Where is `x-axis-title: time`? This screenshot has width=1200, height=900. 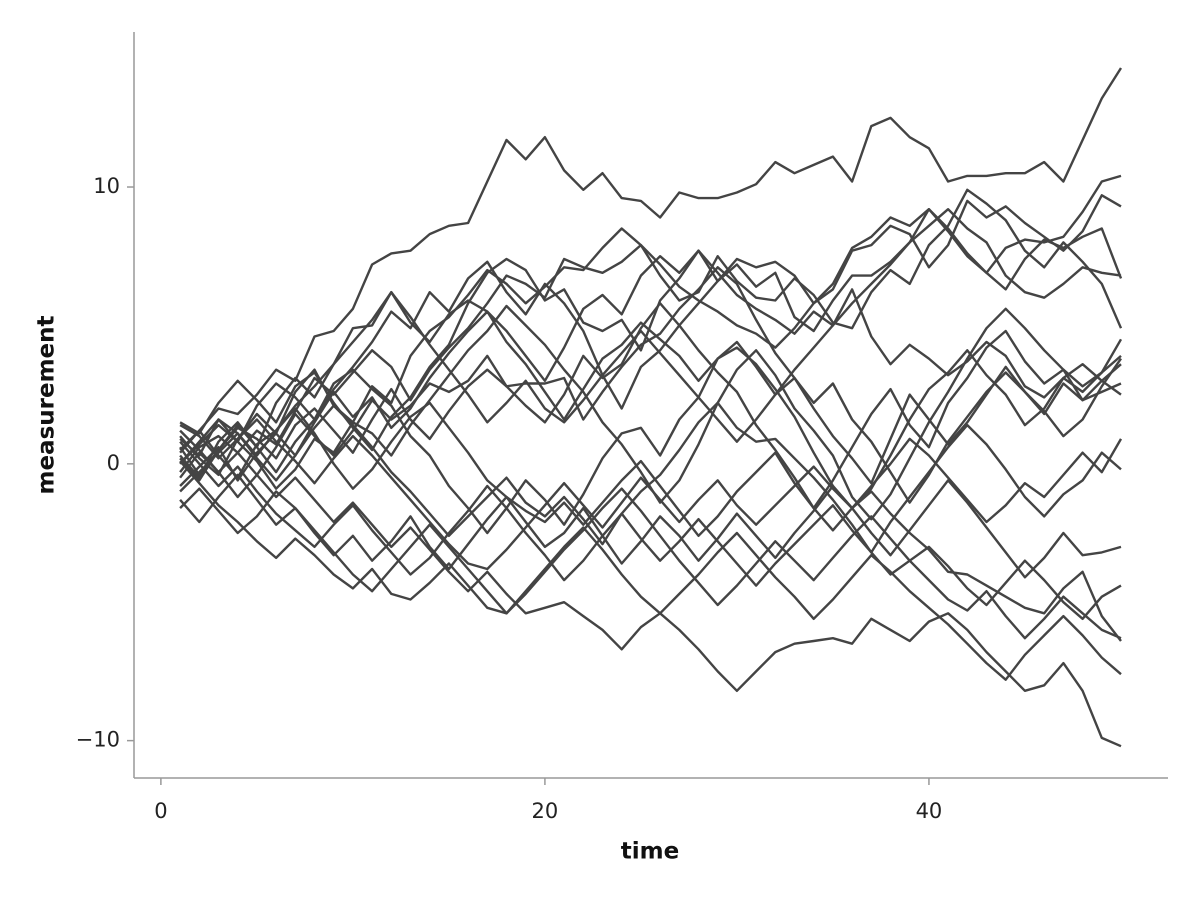 x-axis-title: time is located at coordinates (650, 852).